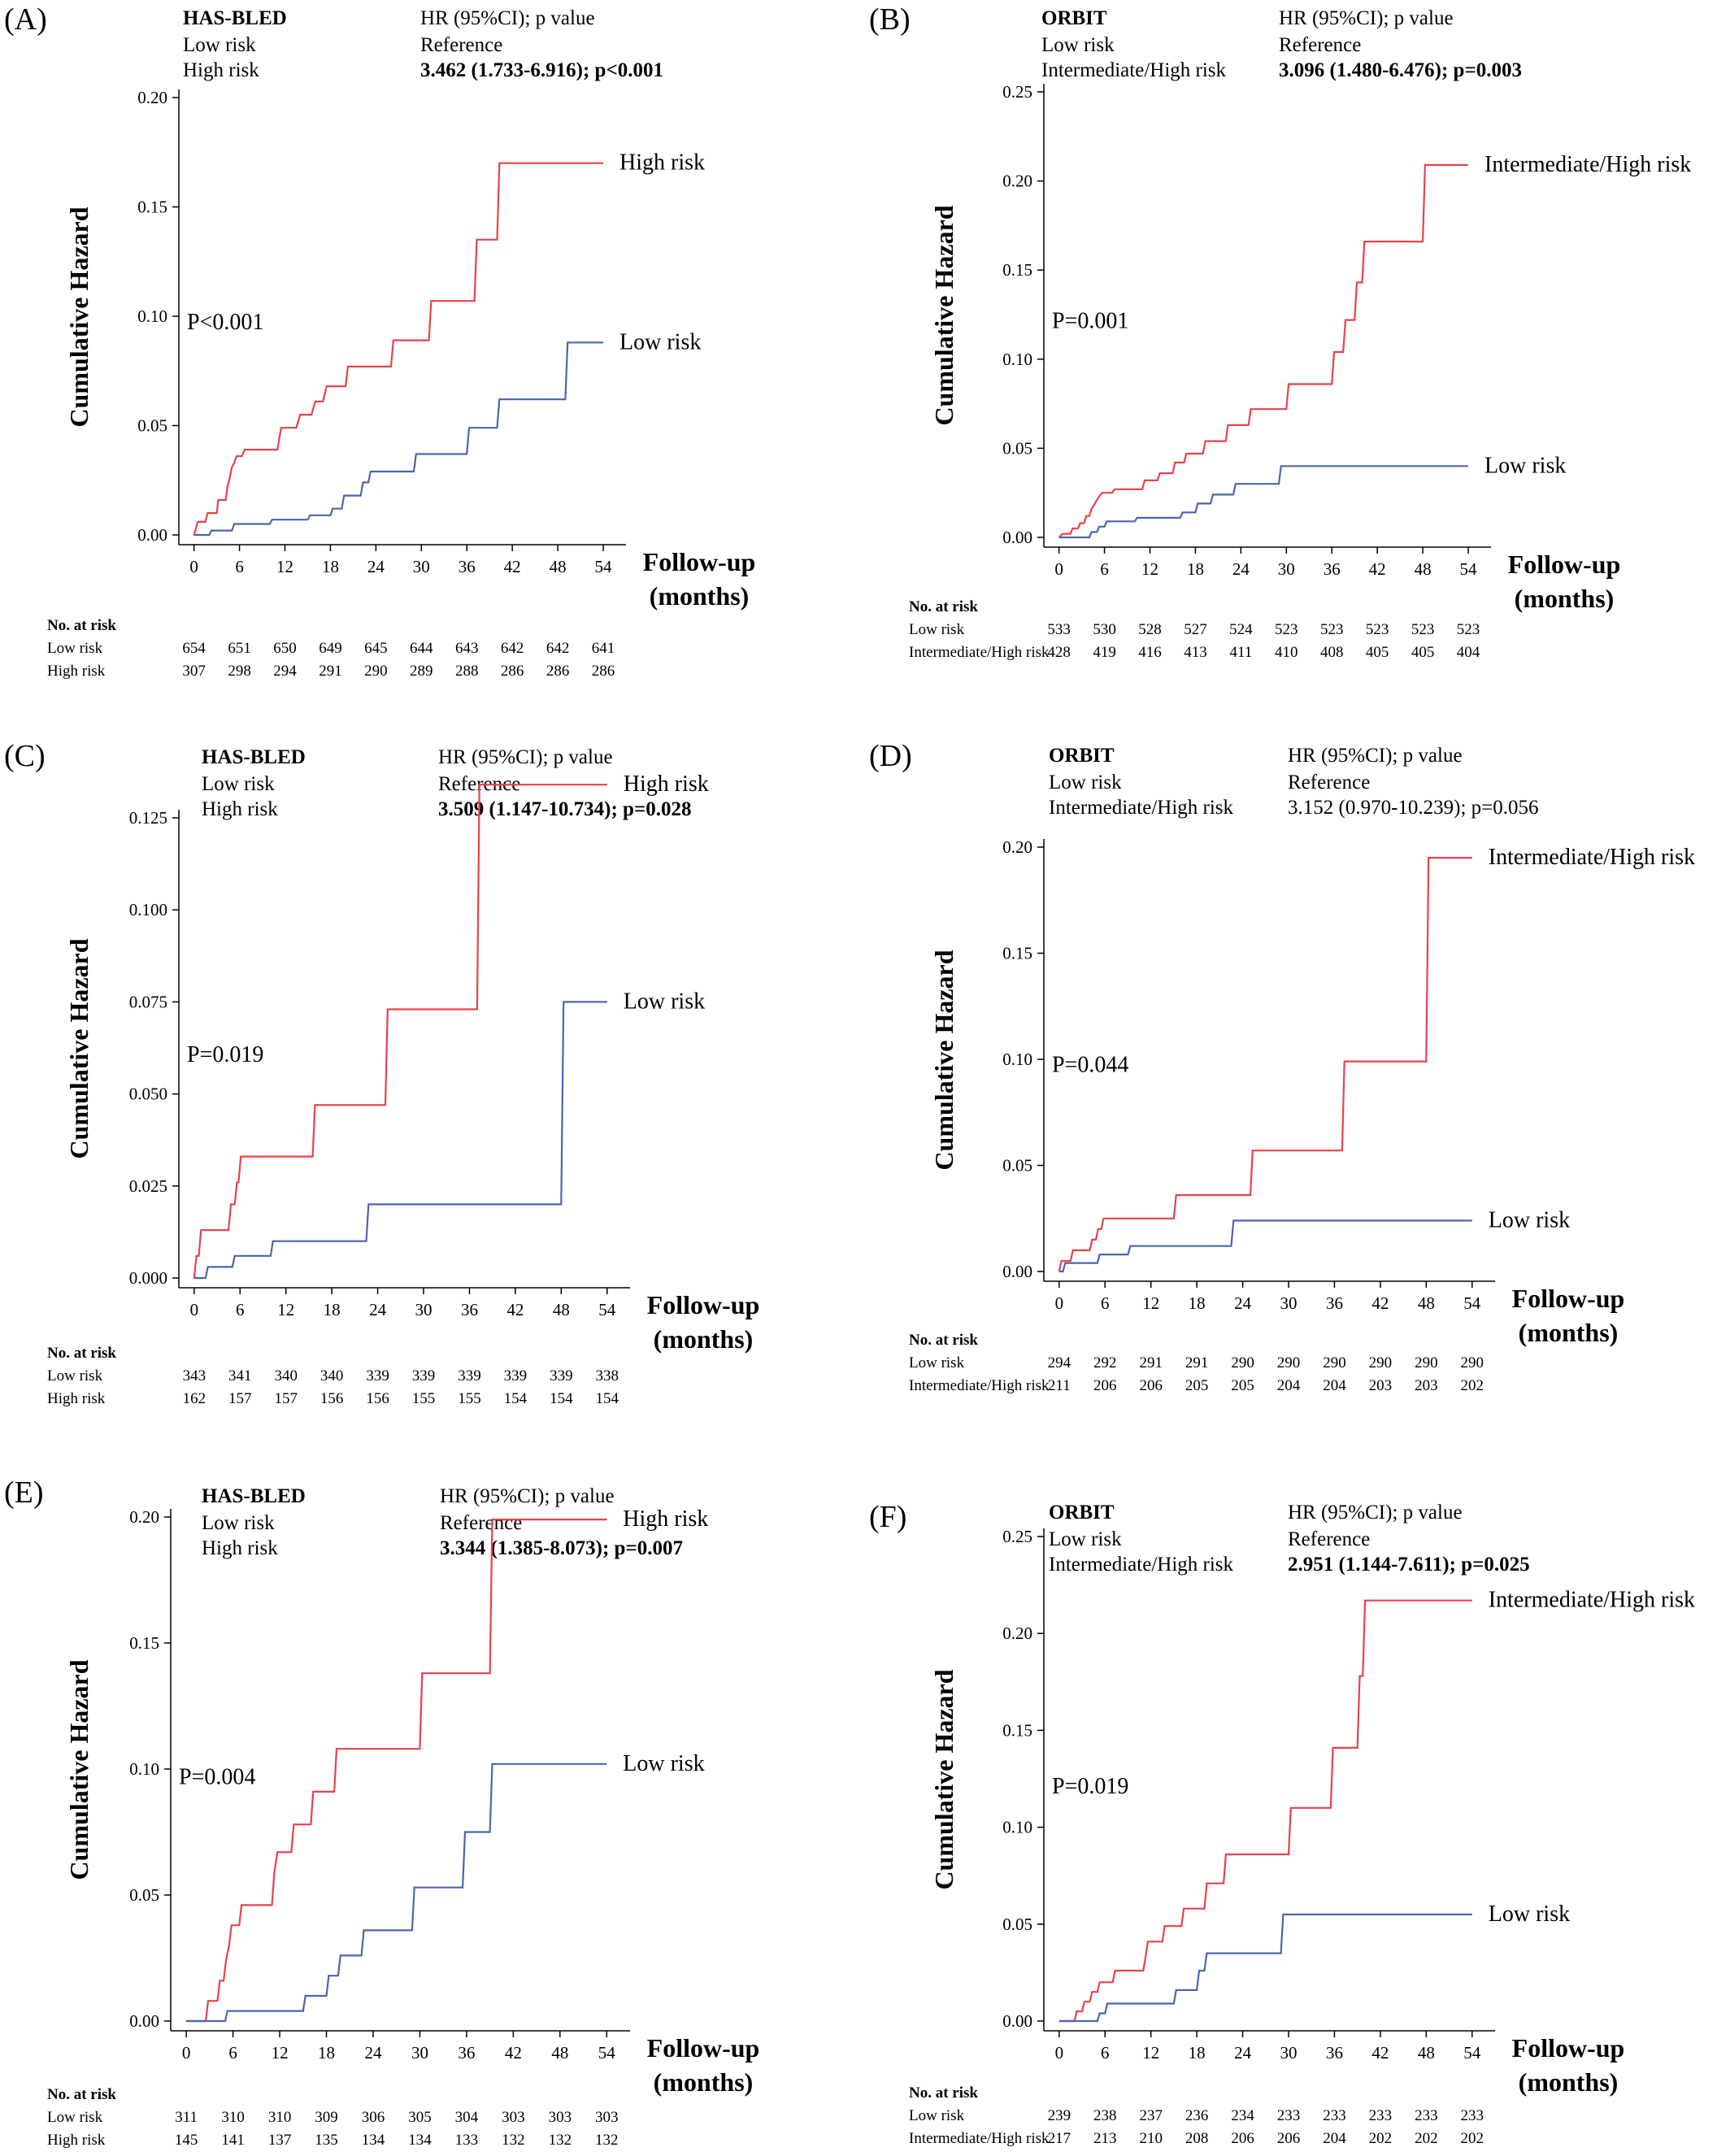  What do you see at coordinates (187, 2117) in the screenshot?
I see `risk-count: 311` at bounding box center [187, 2117].